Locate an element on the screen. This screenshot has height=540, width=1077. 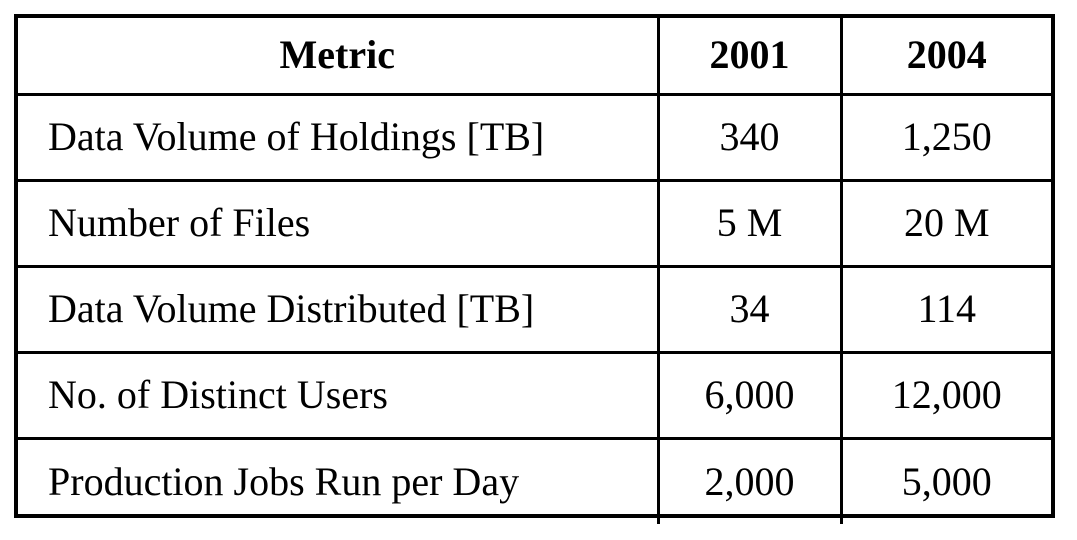
value-2004-cell: 20 M is located at coordinates (945, 223).